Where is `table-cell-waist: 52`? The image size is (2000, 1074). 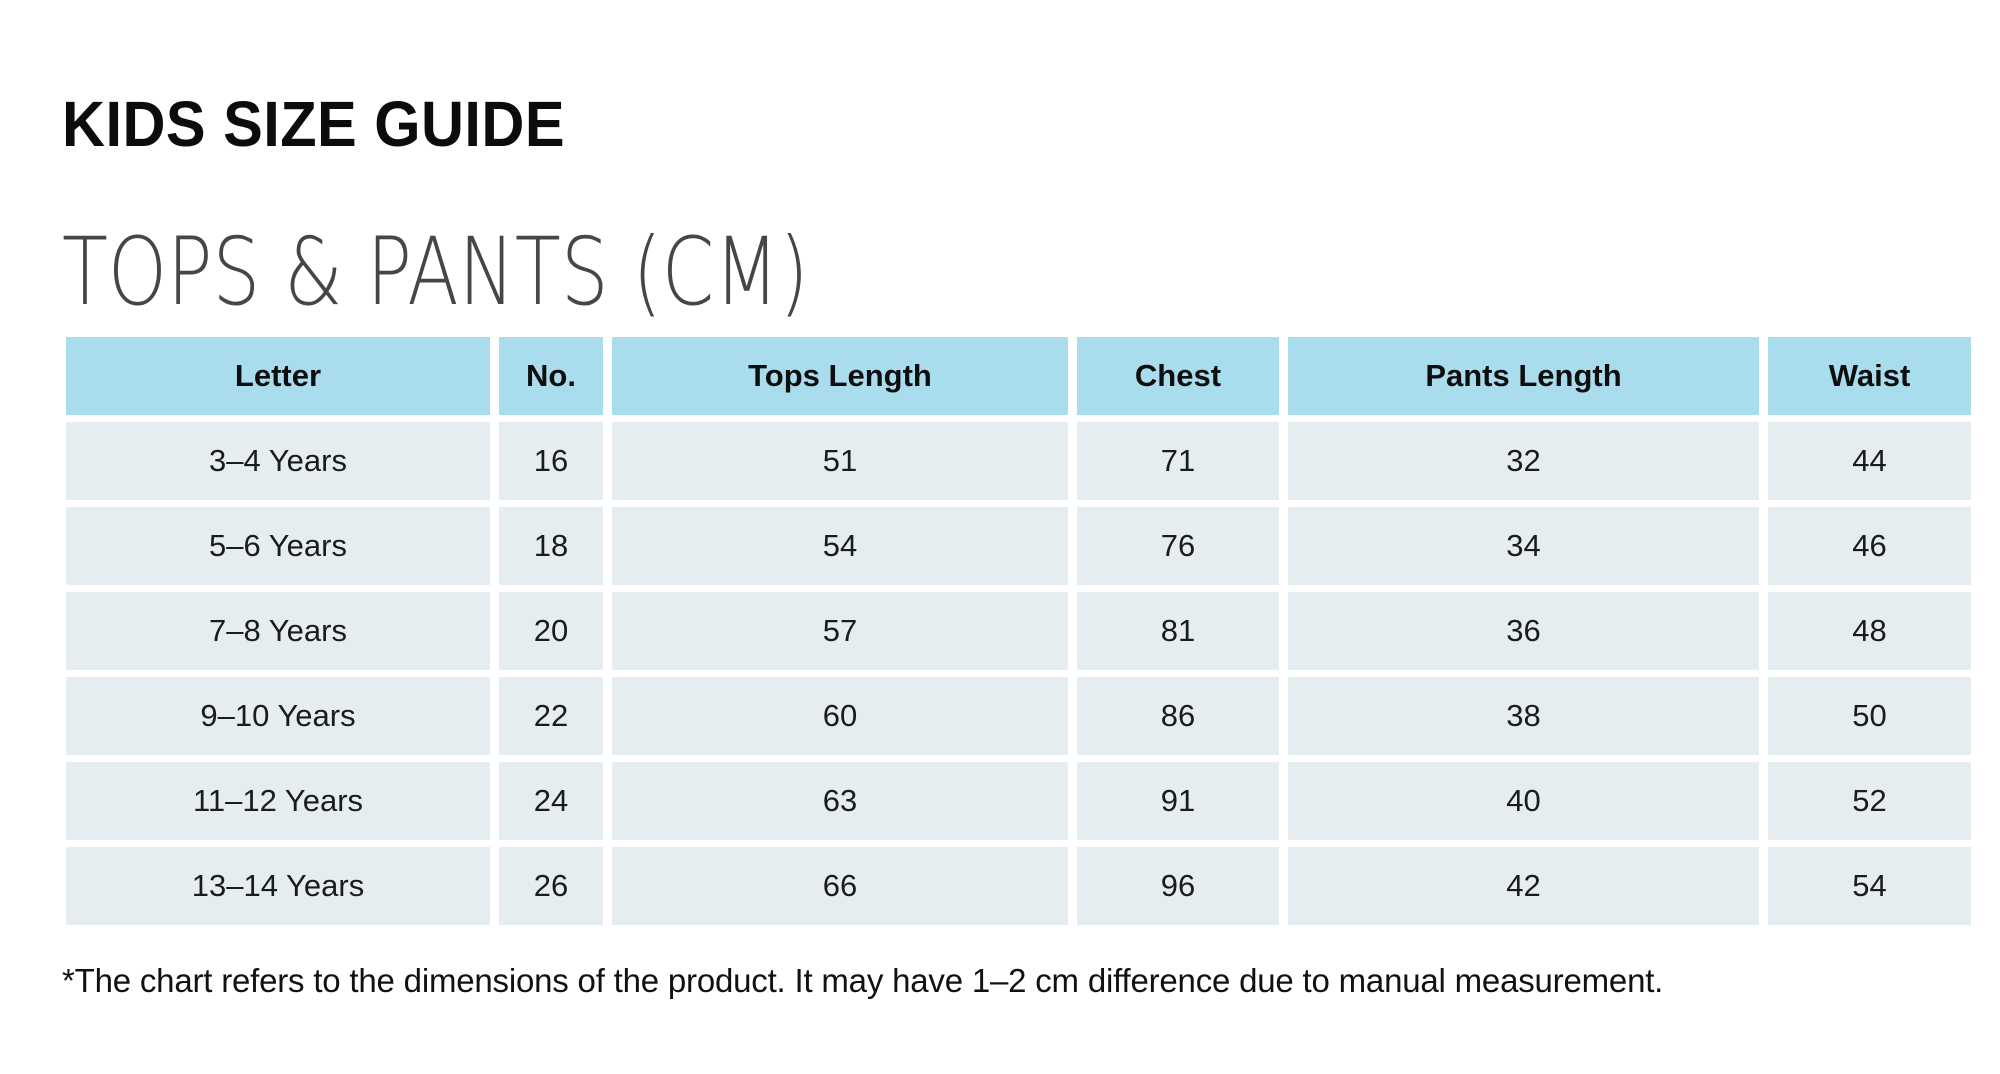
table-cell-waist: 52 is located at coordinates (1869, 801).